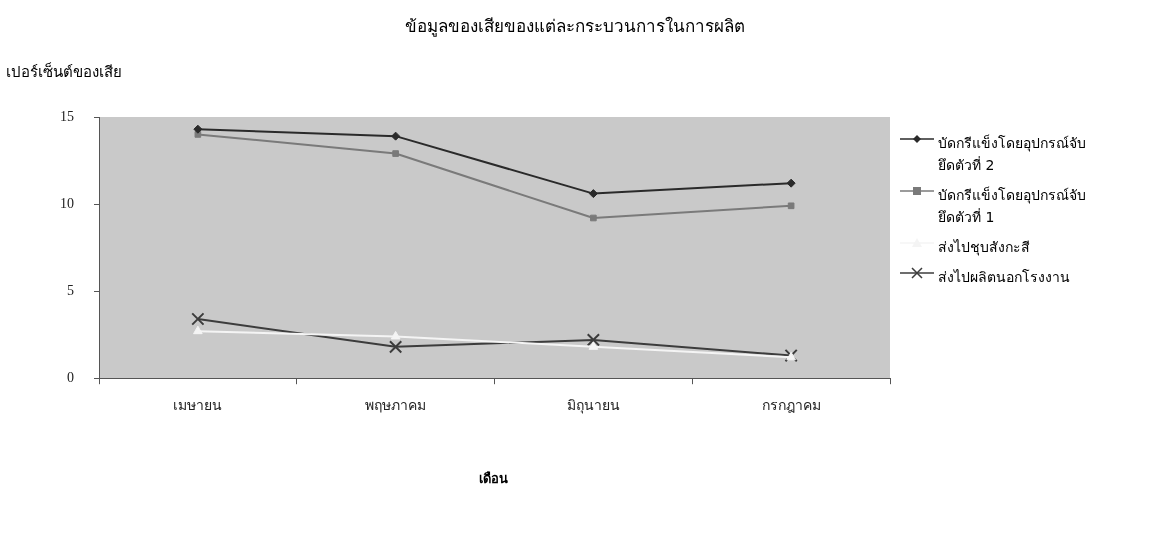 The height and width of the screenshot is (539, 1149). I want to click on legend-label: บัดกรีแข็งโดยอุปกรณ์จับยึดตัวที่ 2, so click(1012, 154).